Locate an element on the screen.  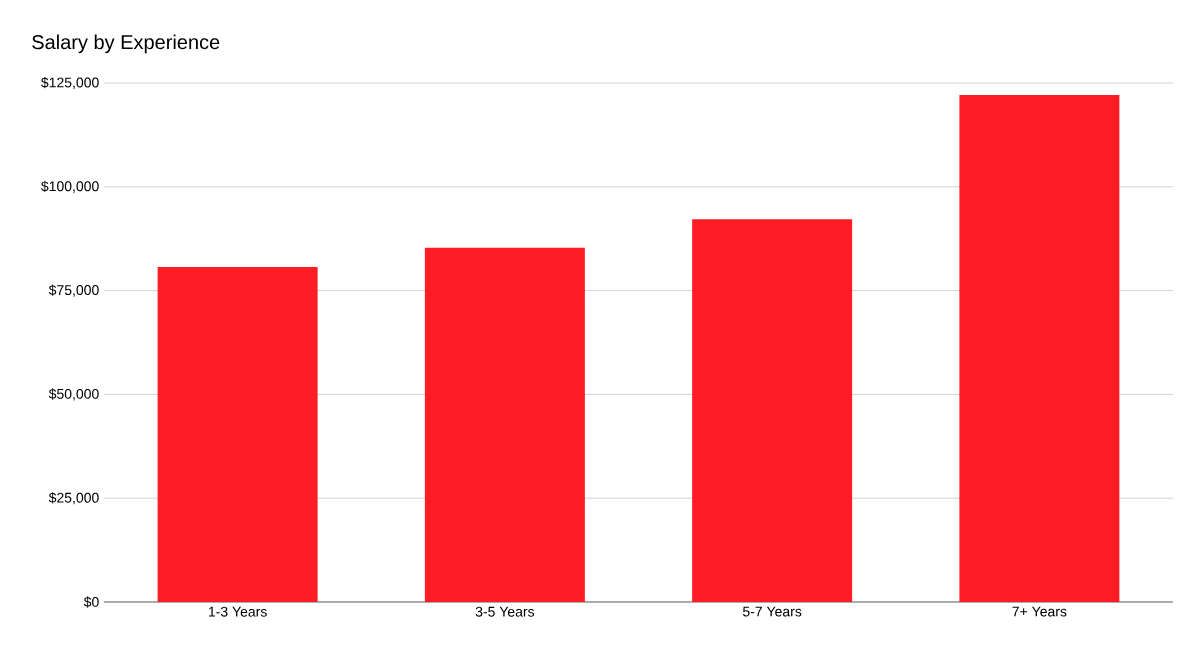
y-tick-label: $125,000 is located at coordinates (70, 83).